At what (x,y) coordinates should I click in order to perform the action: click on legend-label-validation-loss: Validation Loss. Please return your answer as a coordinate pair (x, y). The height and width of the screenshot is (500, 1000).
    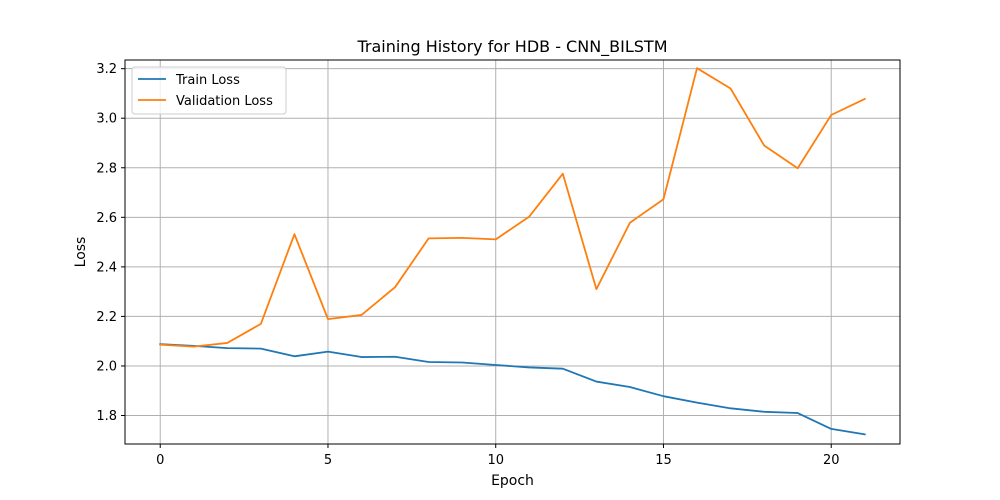
    Looking at the image, I should click on (224, 101).